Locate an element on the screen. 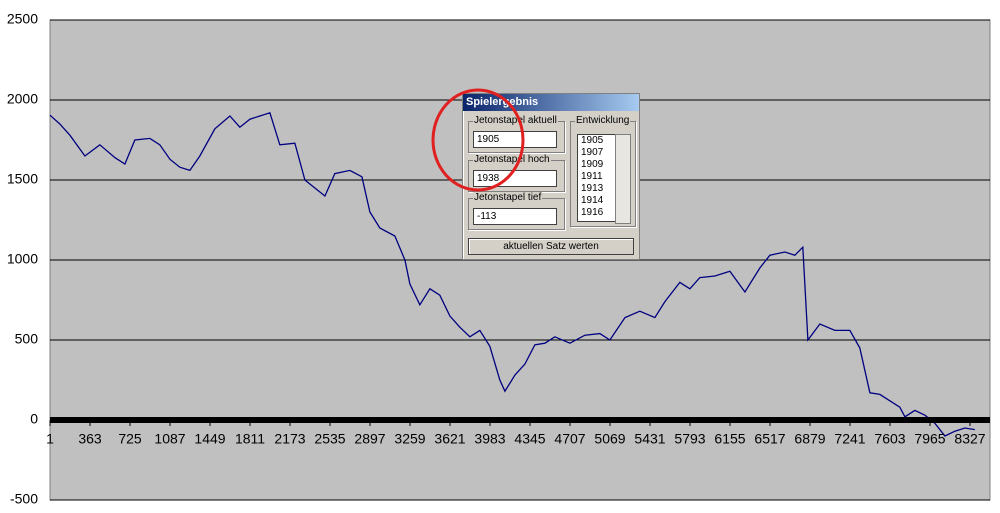 This screenshot has height=513, width=1000. group: Entwicklung 1905 1907 1909 1911 1913 1914 1916 is located at coordinates (603, 171).